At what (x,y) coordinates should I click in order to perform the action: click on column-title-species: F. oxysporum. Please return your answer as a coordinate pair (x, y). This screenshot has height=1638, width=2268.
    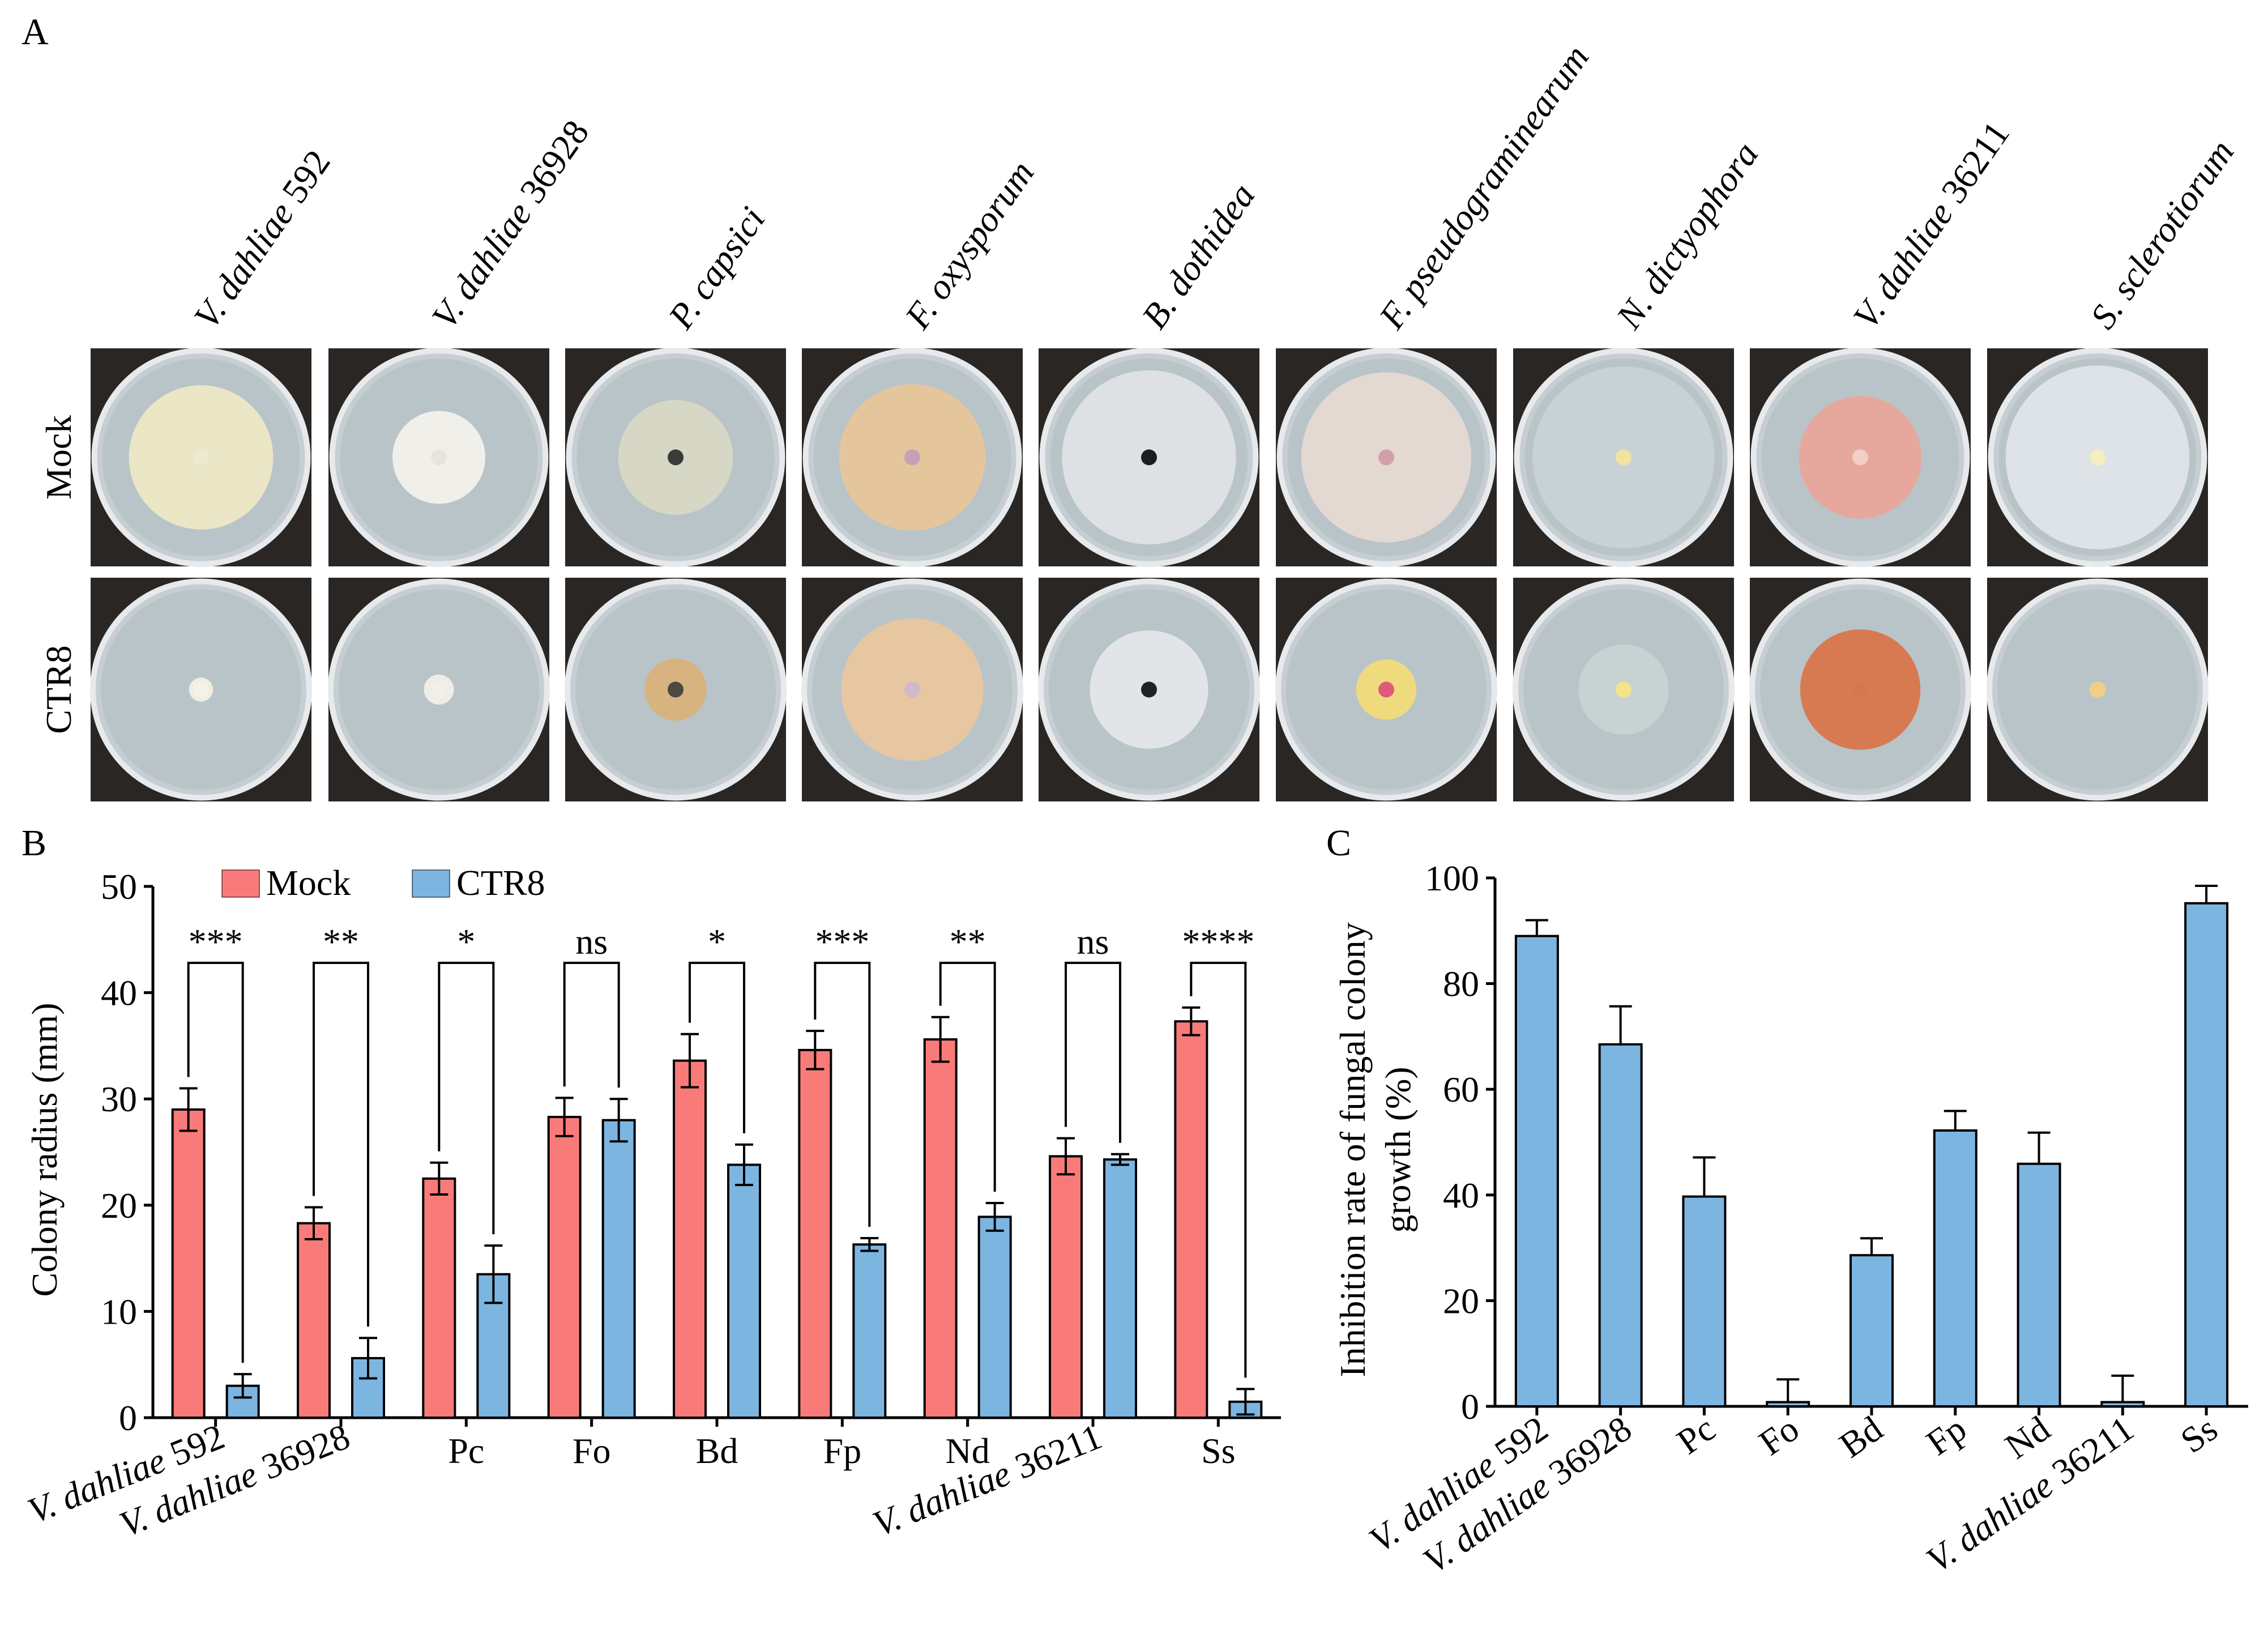
    Looking at the image, I should click on (969, 244).